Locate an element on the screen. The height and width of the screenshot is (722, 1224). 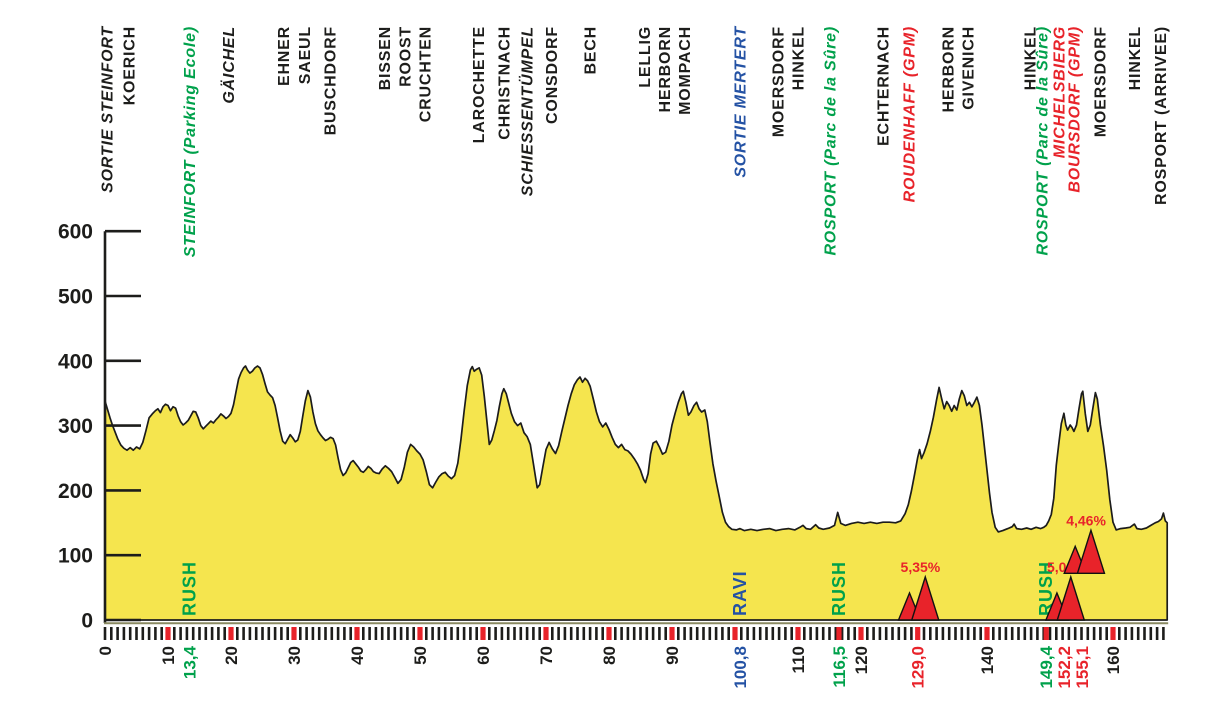
y-tick-label: 100 is located at coordinates (75, 556).